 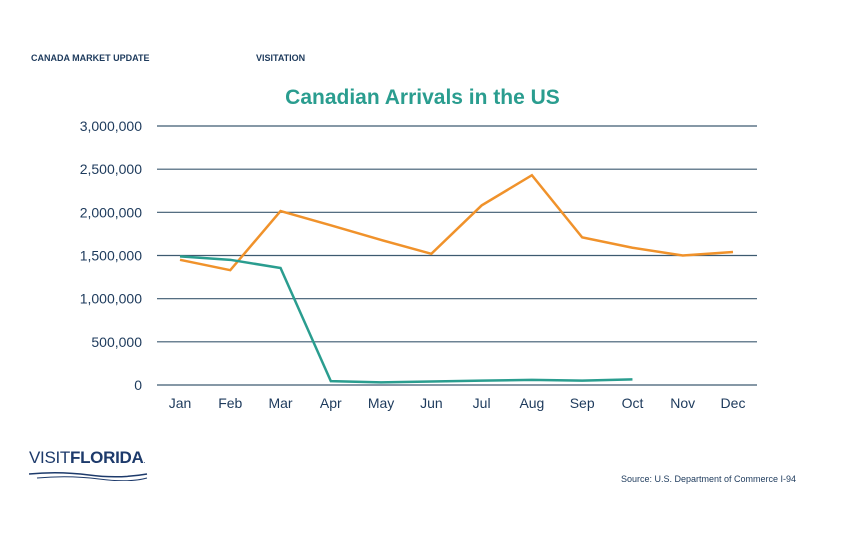 I want to click on logo-text-bold: FLORIDA, so click(x=107, y=457).